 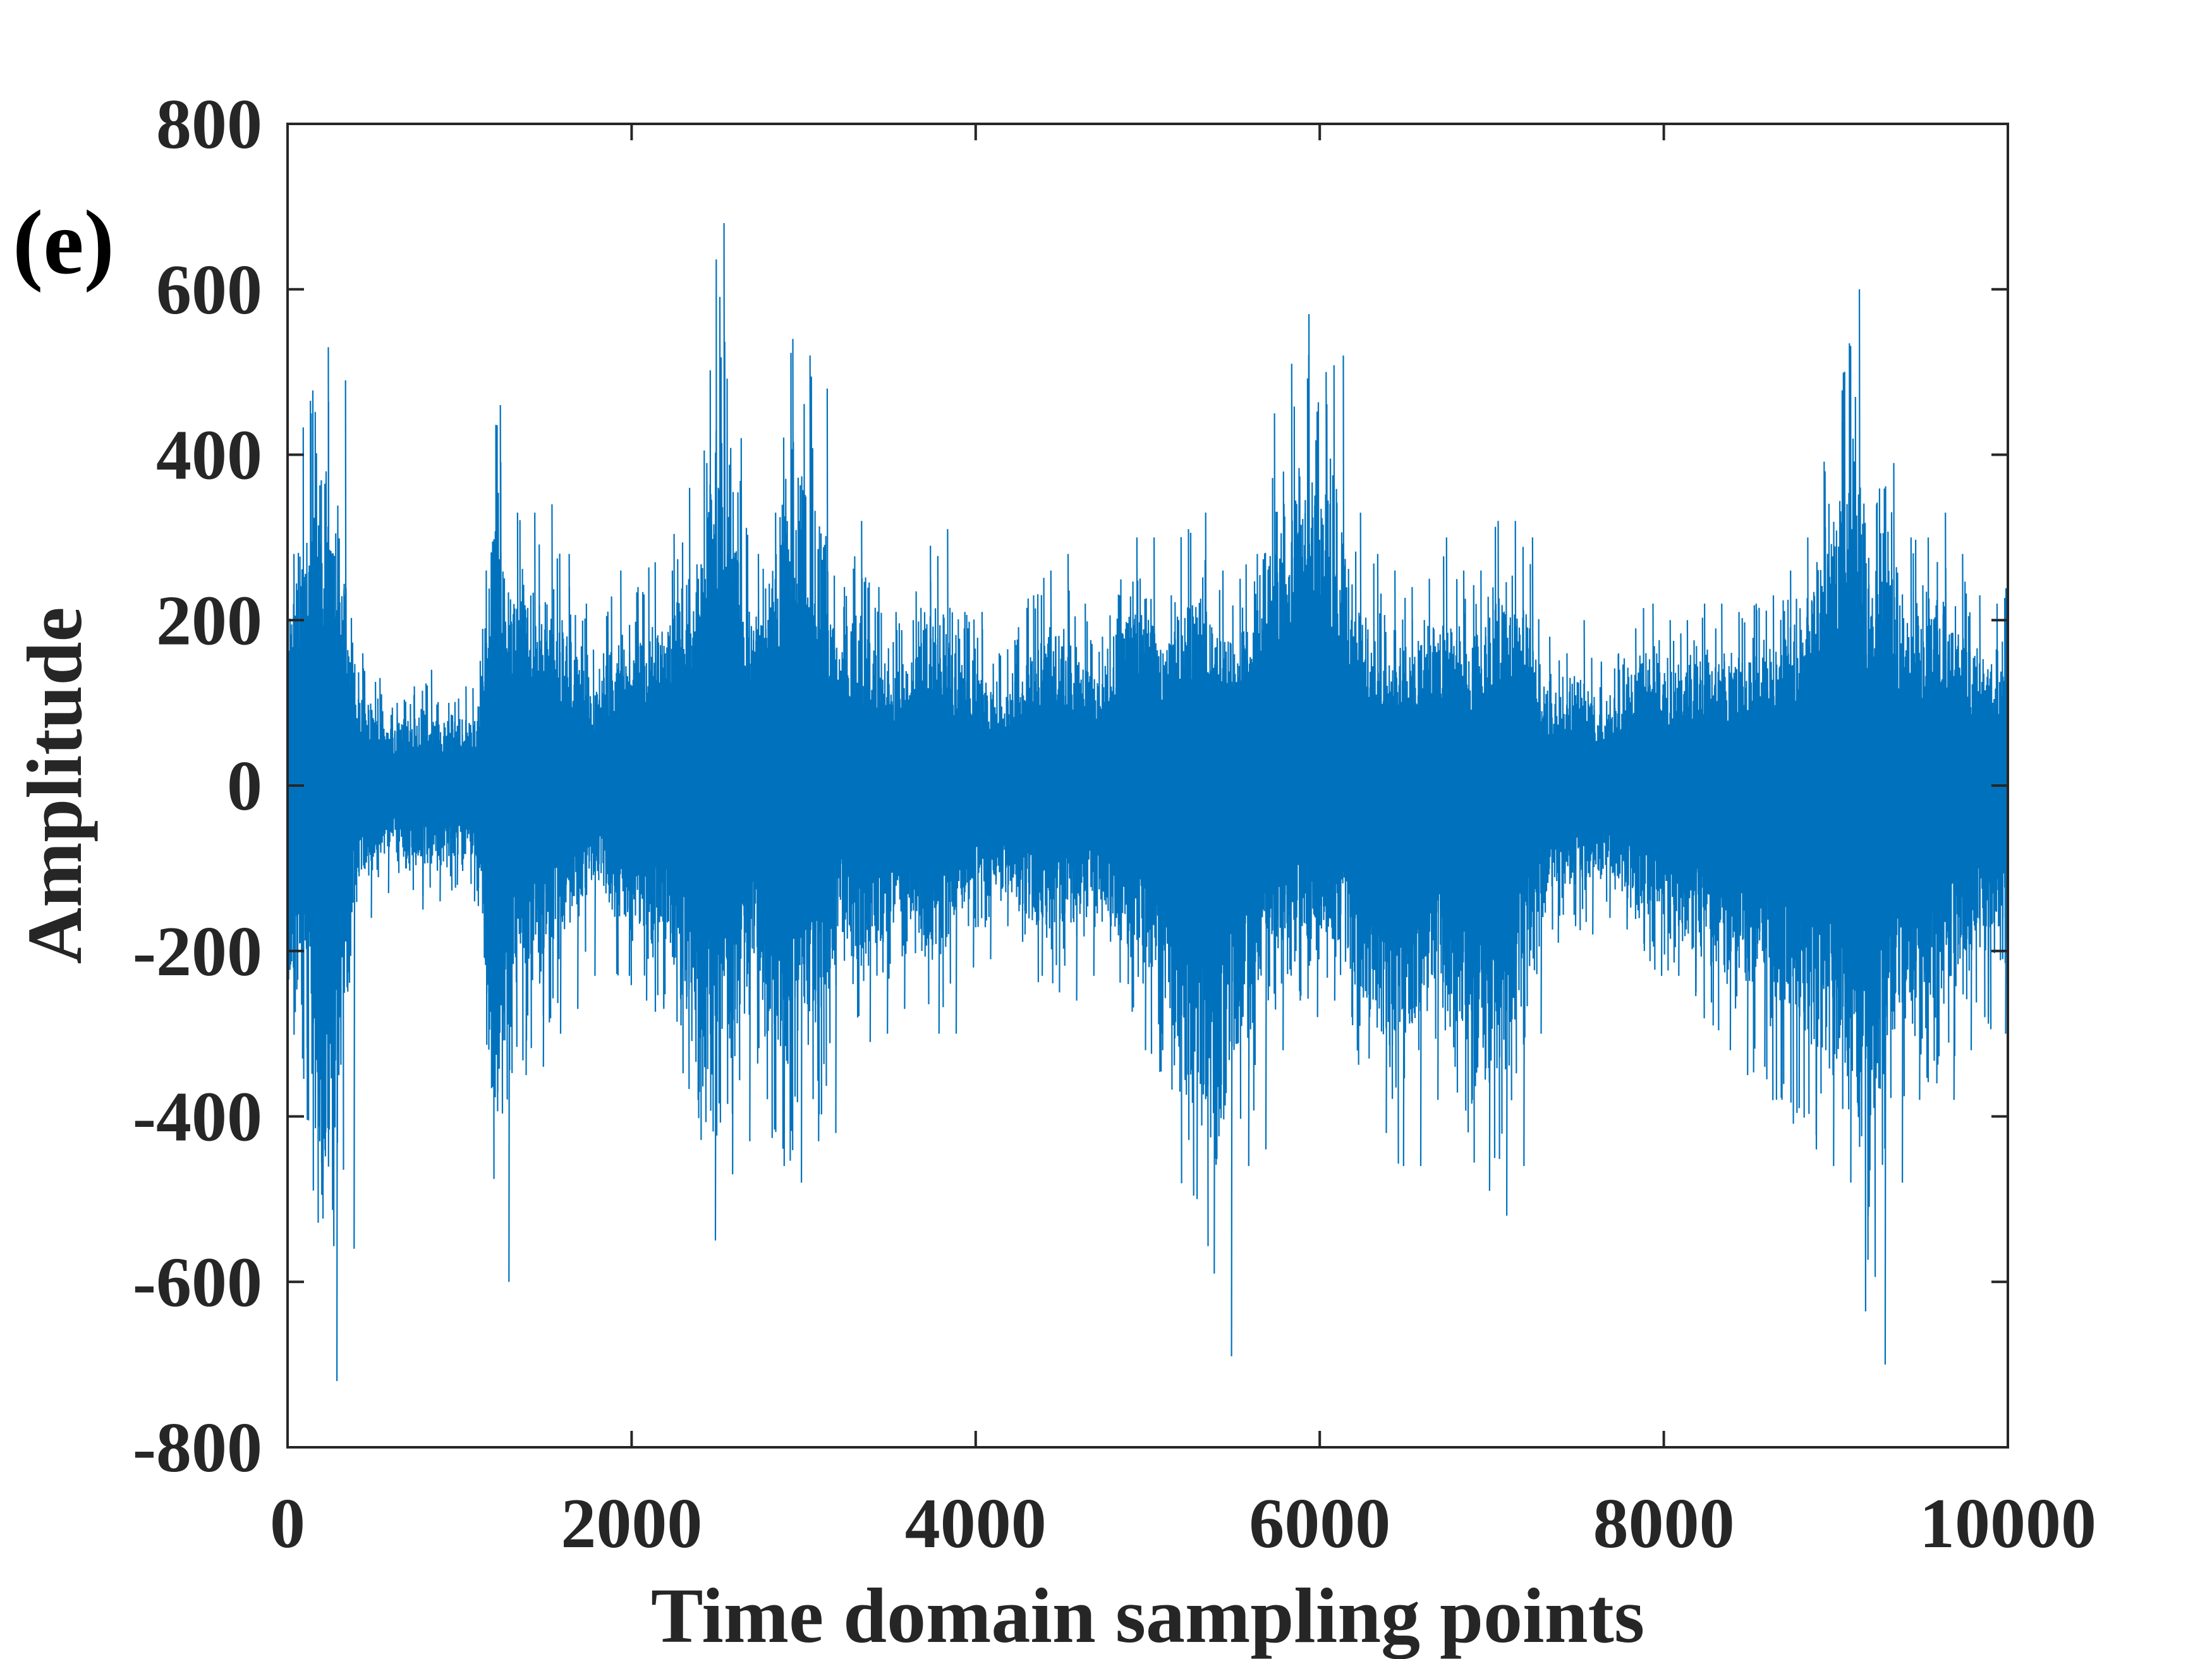 What do you see at coordinates (1147, 1615) in the screenshot?
I see `x-axis-title: Time domain sampling points` at bounding box center [1147, 1615].